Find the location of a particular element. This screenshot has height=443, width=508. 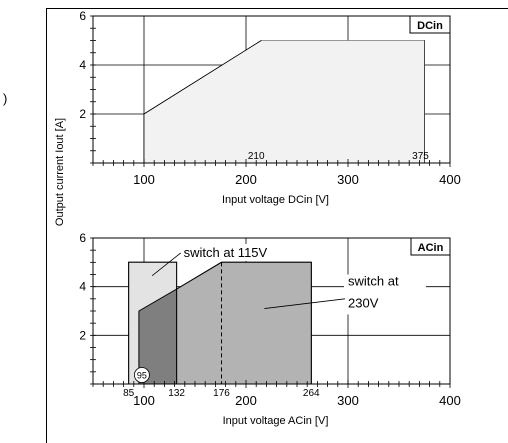

extra-tick-176: 176 is located at coordinates (221, 393).